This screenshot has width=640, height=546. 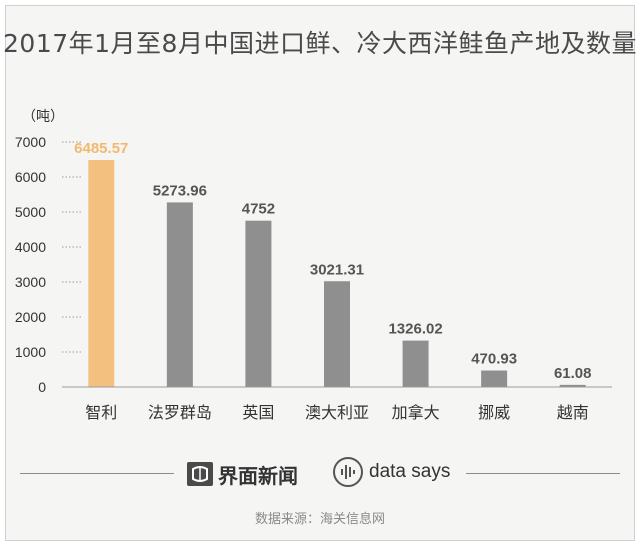 What do you see at coordinates (48, 264) in the screenshot?
I see `y-axis: 0 1000 2000 3000 4000 5000 6000 7000` at bounding box center [48, 264].